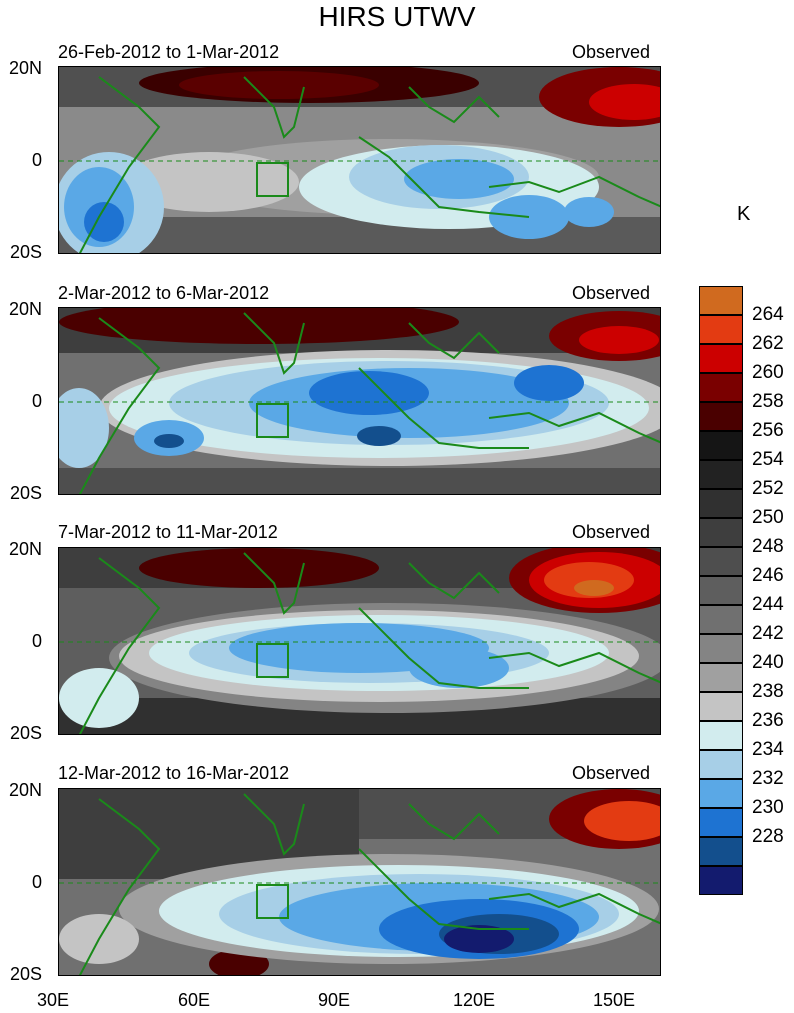  Describe the element at coordinates (744, 214) in the screenshot. I see `colorbar-unit: K` at that location.